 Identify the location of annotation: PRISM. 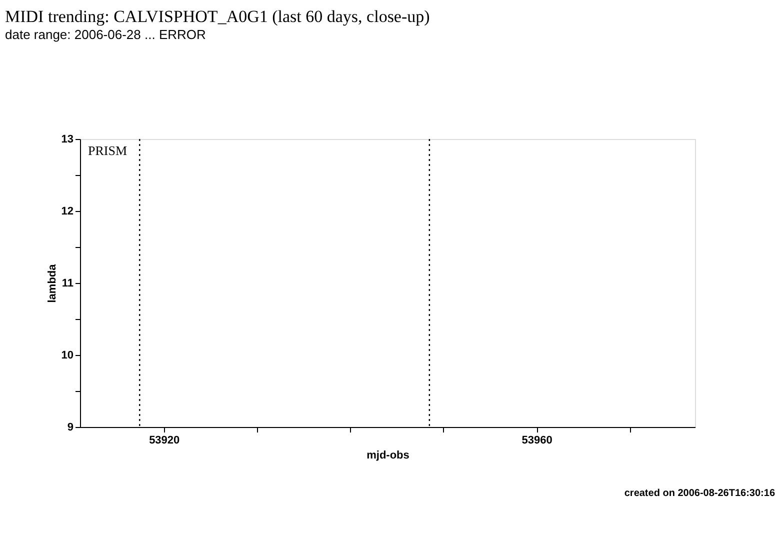
(108, 150).